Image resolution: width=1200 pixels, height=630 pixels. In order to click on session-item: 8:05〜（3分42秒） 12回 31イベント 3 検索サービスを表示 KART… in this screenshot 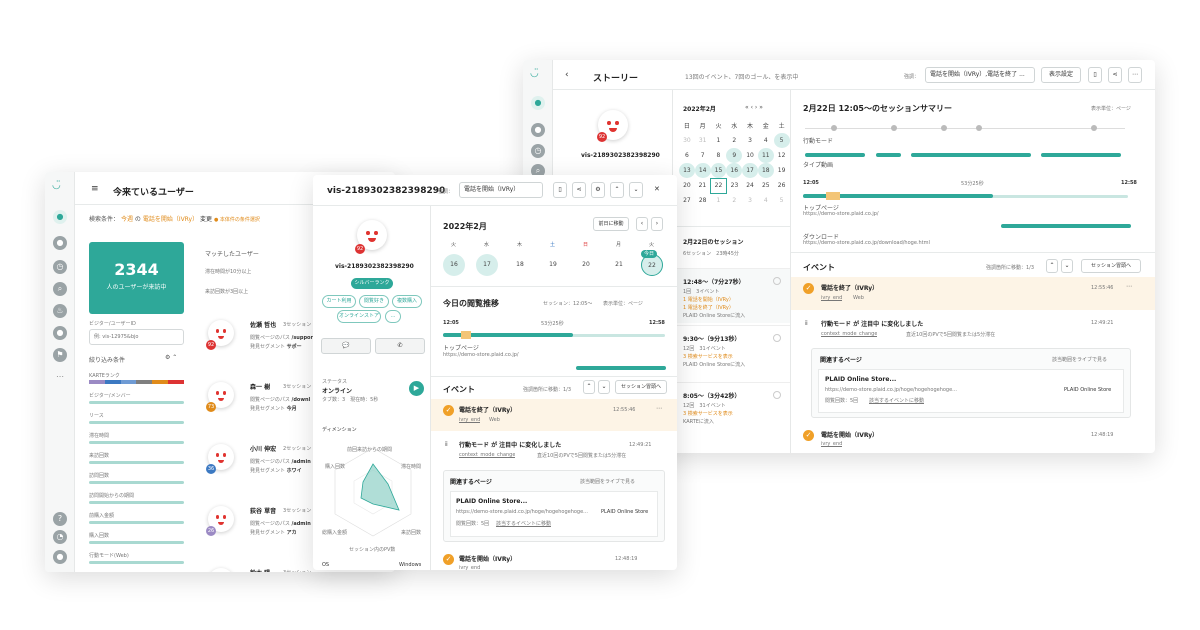, I will do `click(731, 409)`.